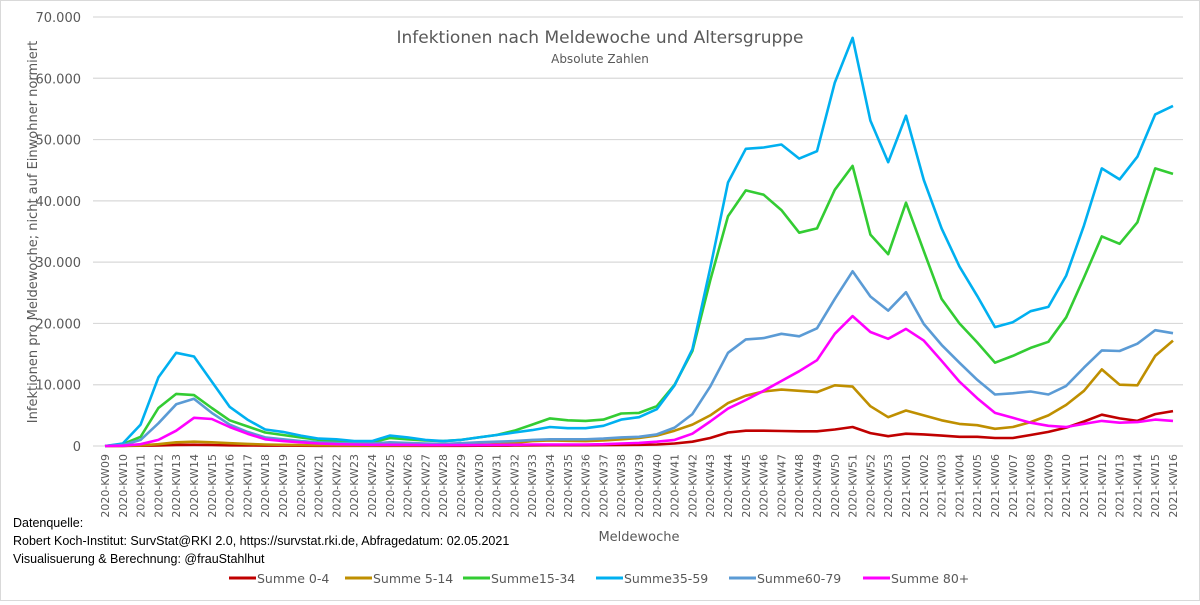 The height and width of the screenshot is (605, 1200). Describe the element at coordinates (372, 486) in the screenshot. I see `x-tick-label: 2020-KW24` at that location.